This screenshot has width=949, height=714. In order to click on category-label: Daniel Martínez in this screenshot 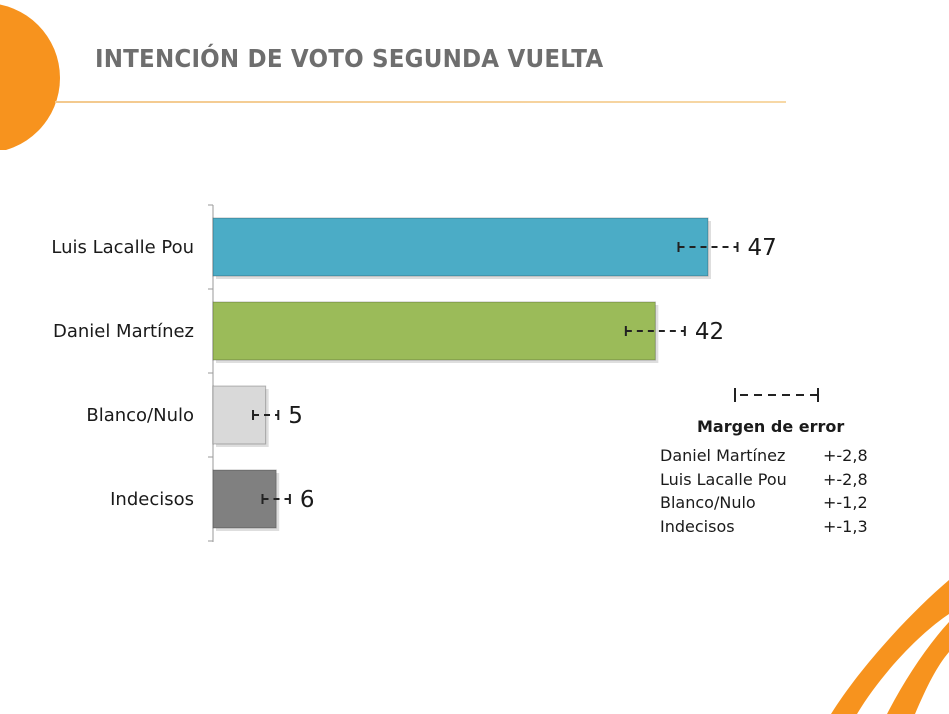, I will do `click(123, 331)`.